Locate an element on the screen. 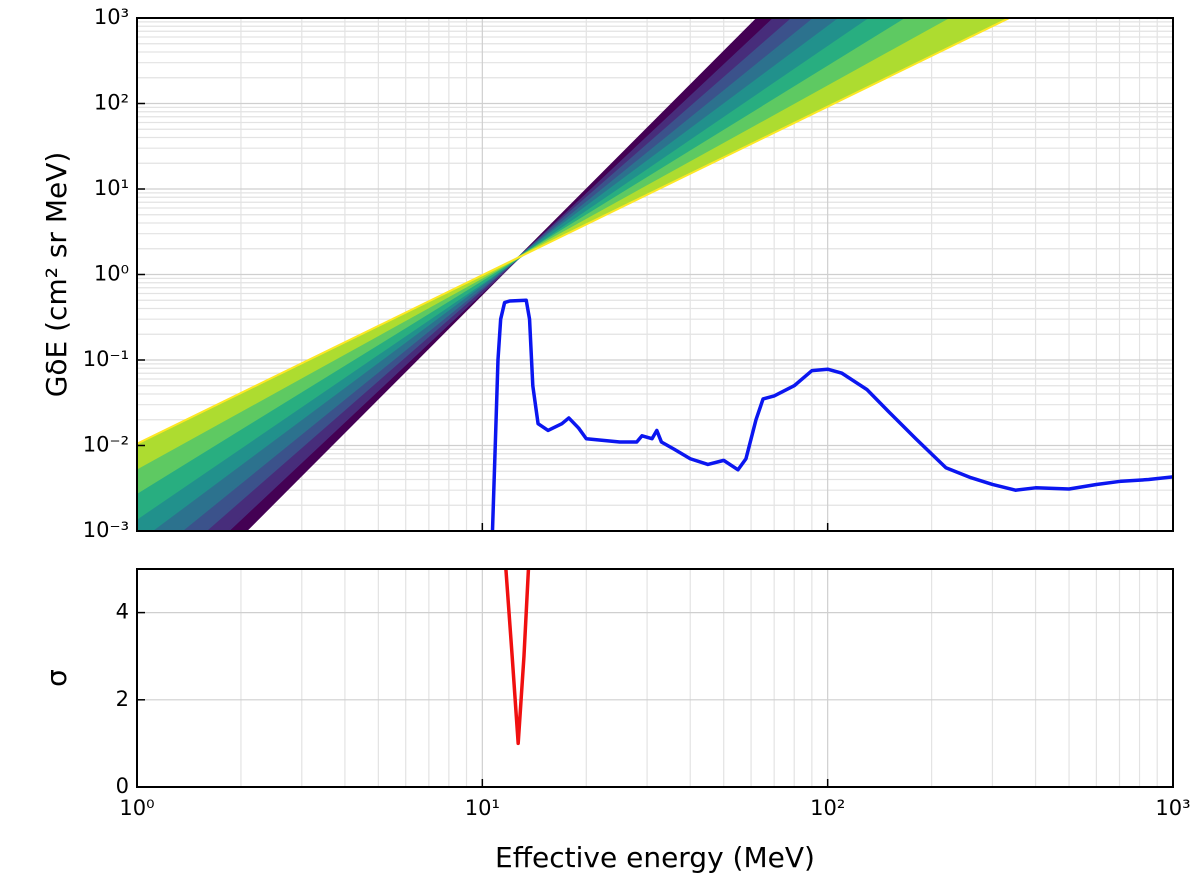 The image size is (1200, 889). y-tick-label: 10⁻³ is located at coordinates (106, 530).